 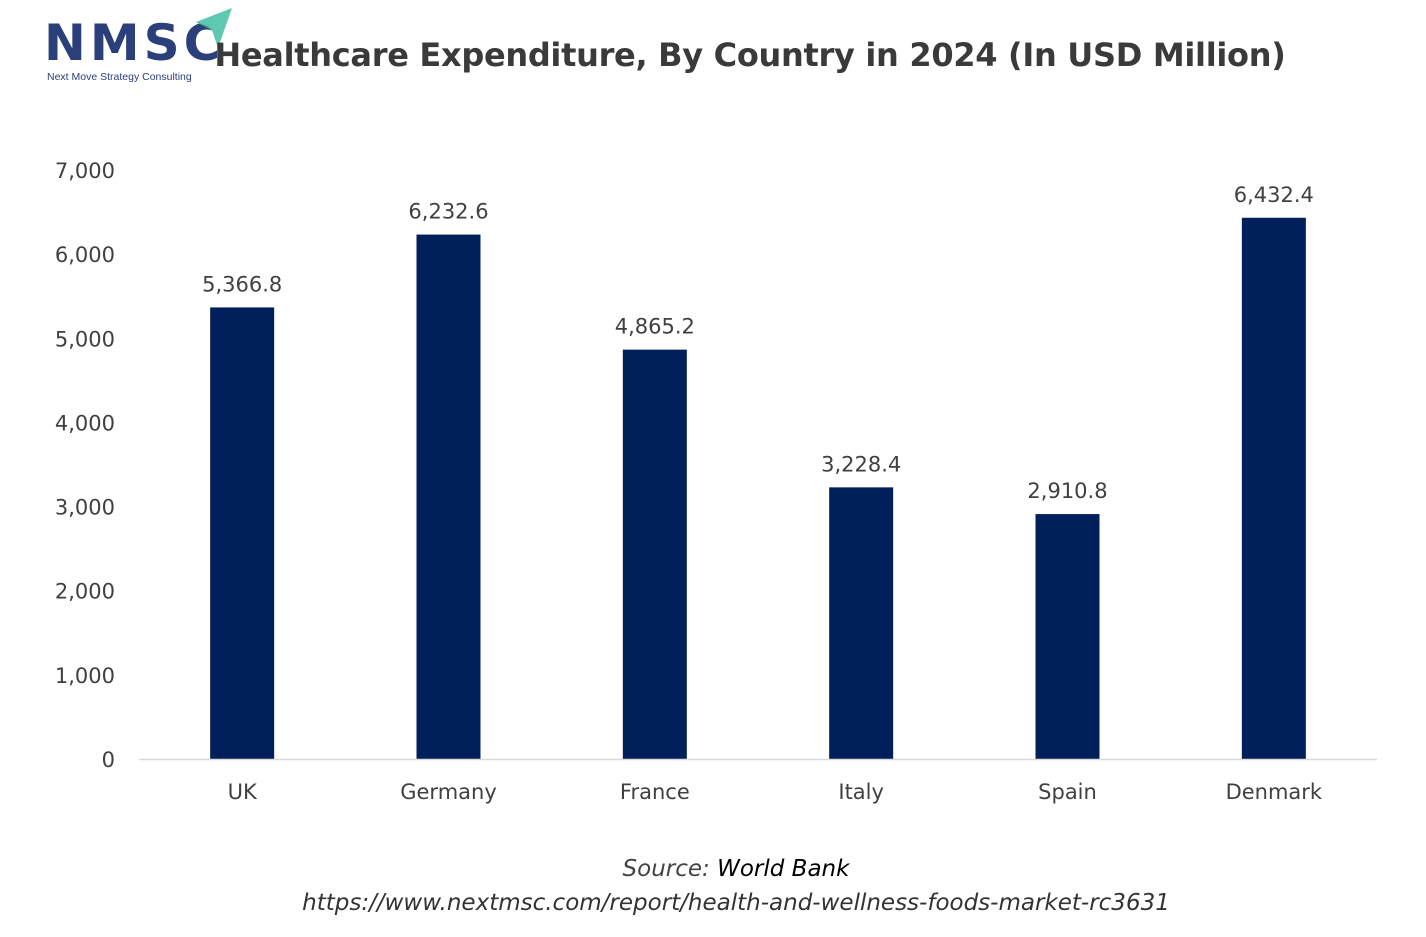 I want to click on y-tick-label: 2,000, so click(x=85, y=592).